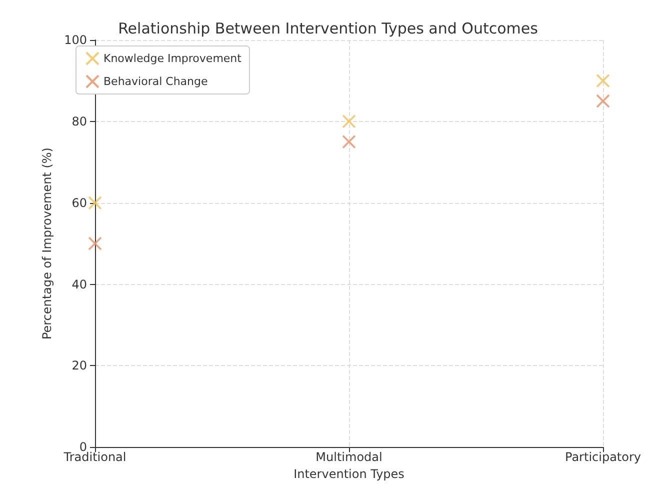 The image size is (657, 493). Describe the element at coordinates (47, 244) in the screenshot. I see `y-axis-title: Percentage of Improvement (%)` at that location.